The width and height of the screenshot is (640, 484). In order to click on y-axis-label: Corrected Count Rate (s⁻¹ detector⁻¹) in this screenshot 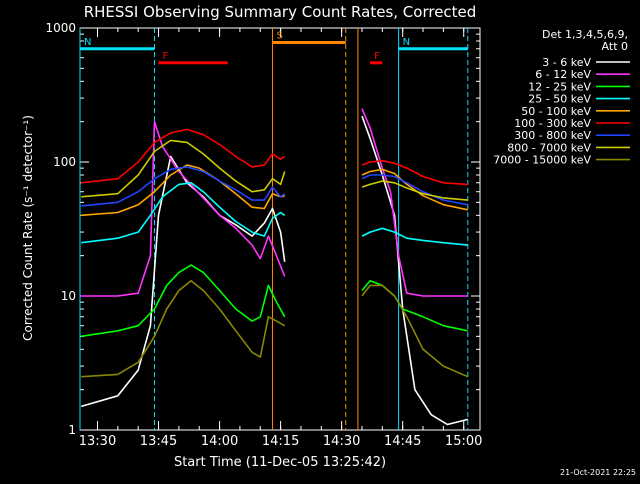, I will do `click(28, 228)`.